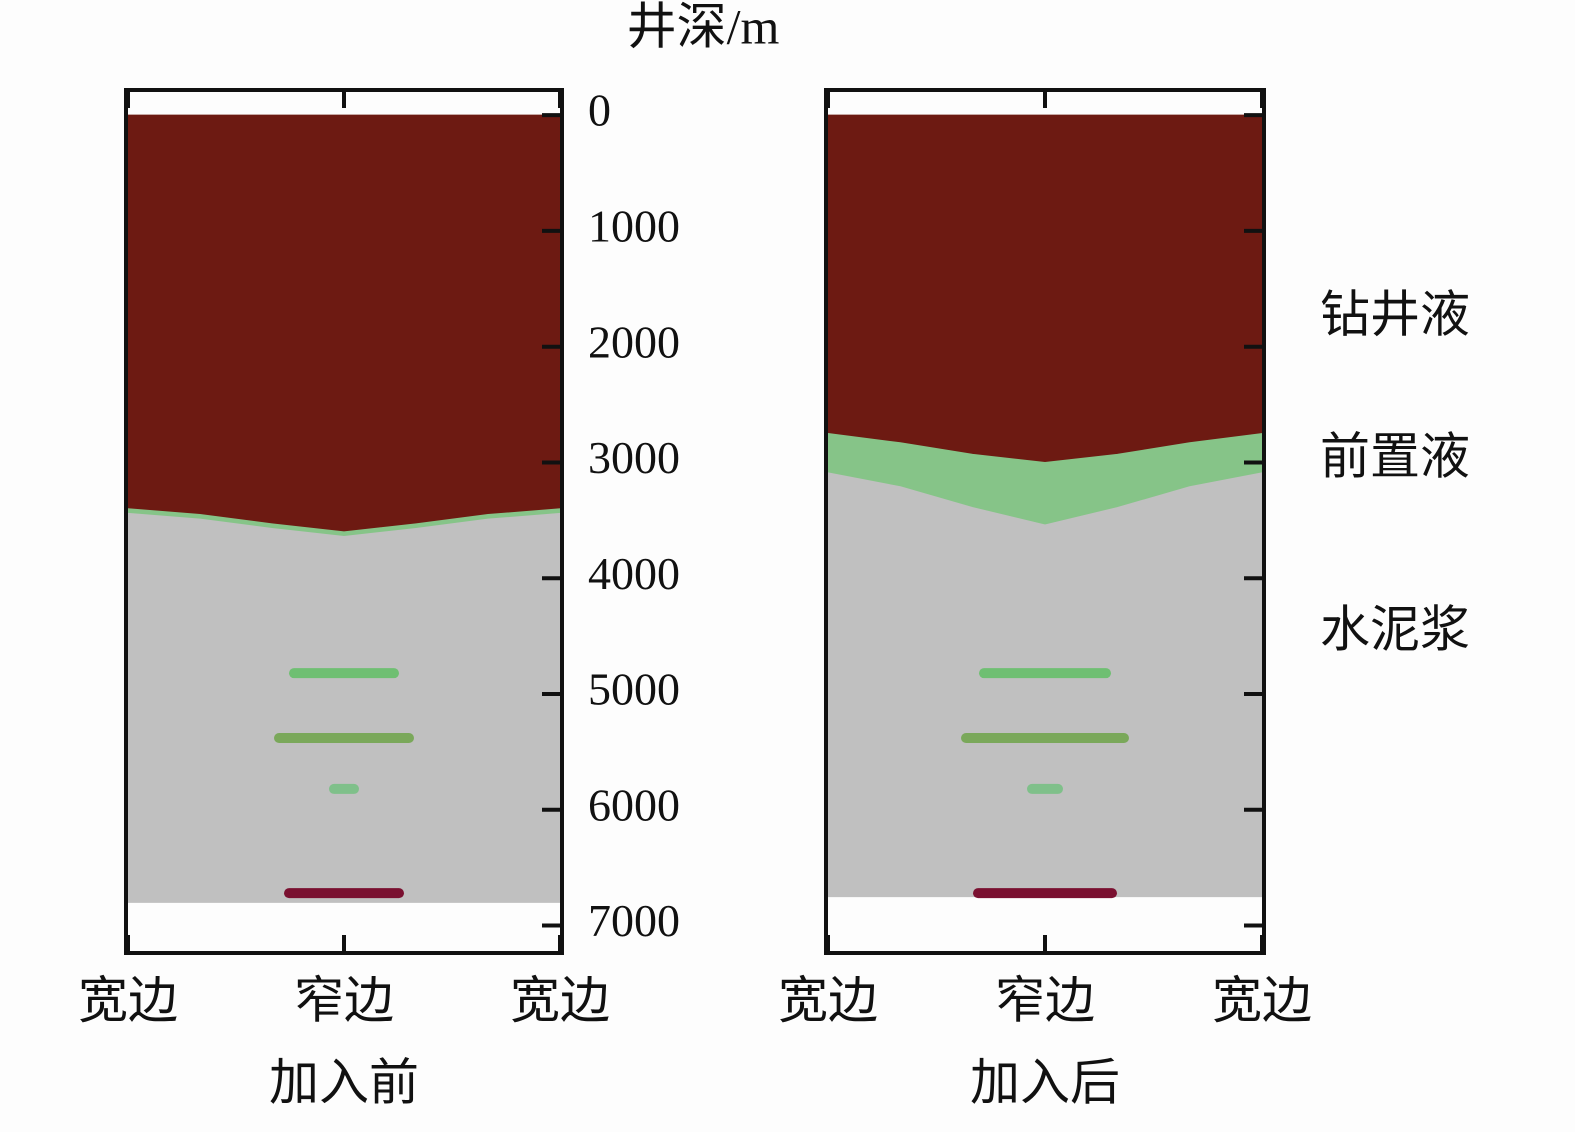 This screenshot has width=1575, height=1132. What do you see at coordinates (1395, 314) in the screenshot?
I see `legend-label: 钻井液` at bounding box center [1395, 314].